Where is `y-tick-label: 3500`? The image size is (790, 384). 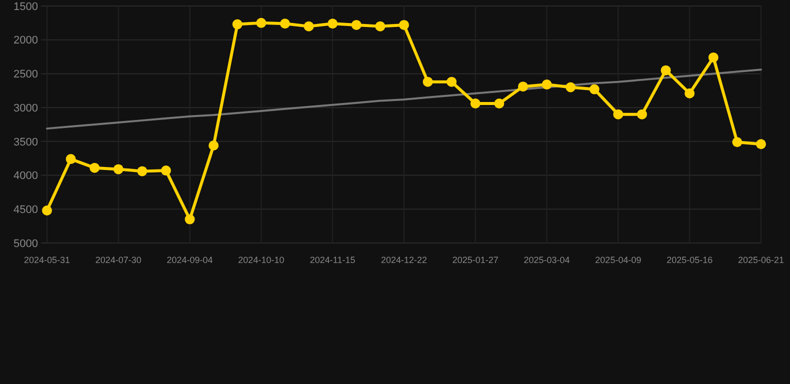 y-tick-label: 3500 is located at coordinates (26, 142).